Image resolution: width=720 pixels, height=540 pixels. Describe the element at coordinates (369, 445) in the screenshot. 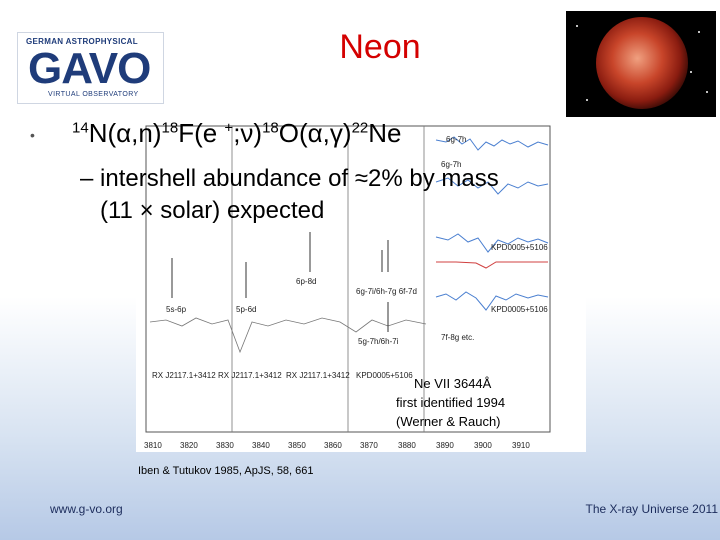

I see `x-tick-label: 3870` at that location.